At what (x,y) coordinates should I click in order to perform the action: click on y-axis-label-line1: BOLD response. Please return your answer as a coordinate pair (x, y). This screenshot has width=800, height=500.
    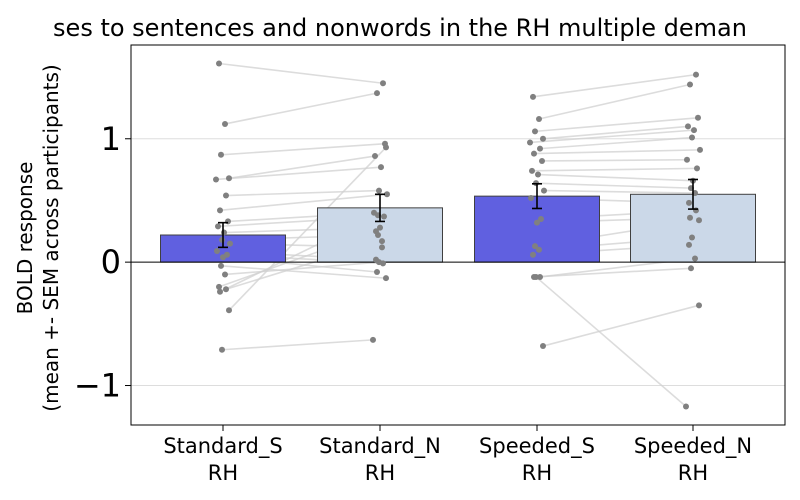
    Looking at the image, I should click on (25, 238).